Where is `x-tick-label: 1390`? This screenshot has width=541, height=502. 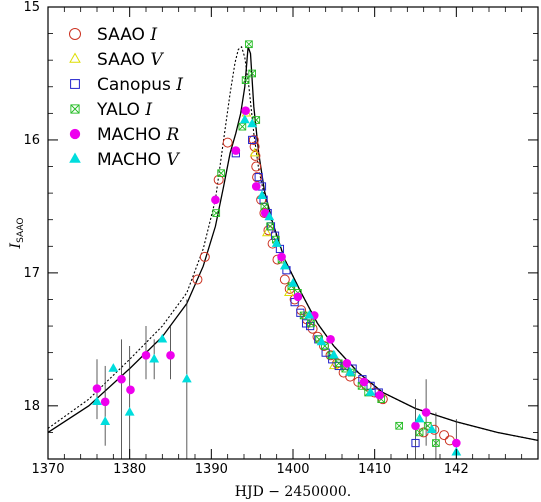 x-tick-label: 1390 is located at coordinates (211, 469).